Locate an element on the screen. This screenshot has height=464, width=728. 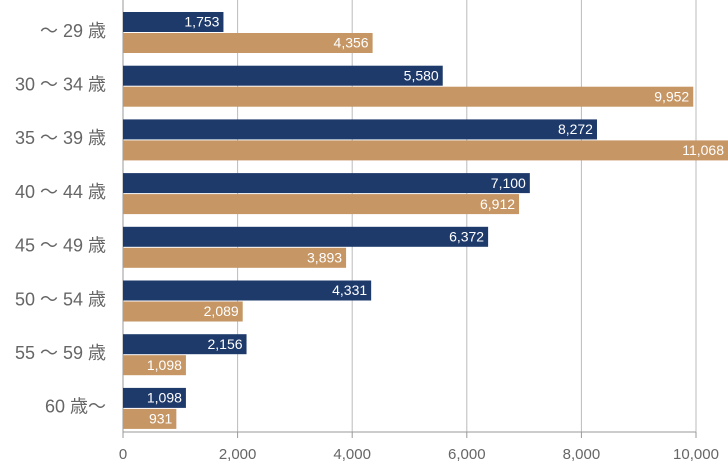
y-tick-label: 50 〜 54 歳 is located at coordinates (60, 299).